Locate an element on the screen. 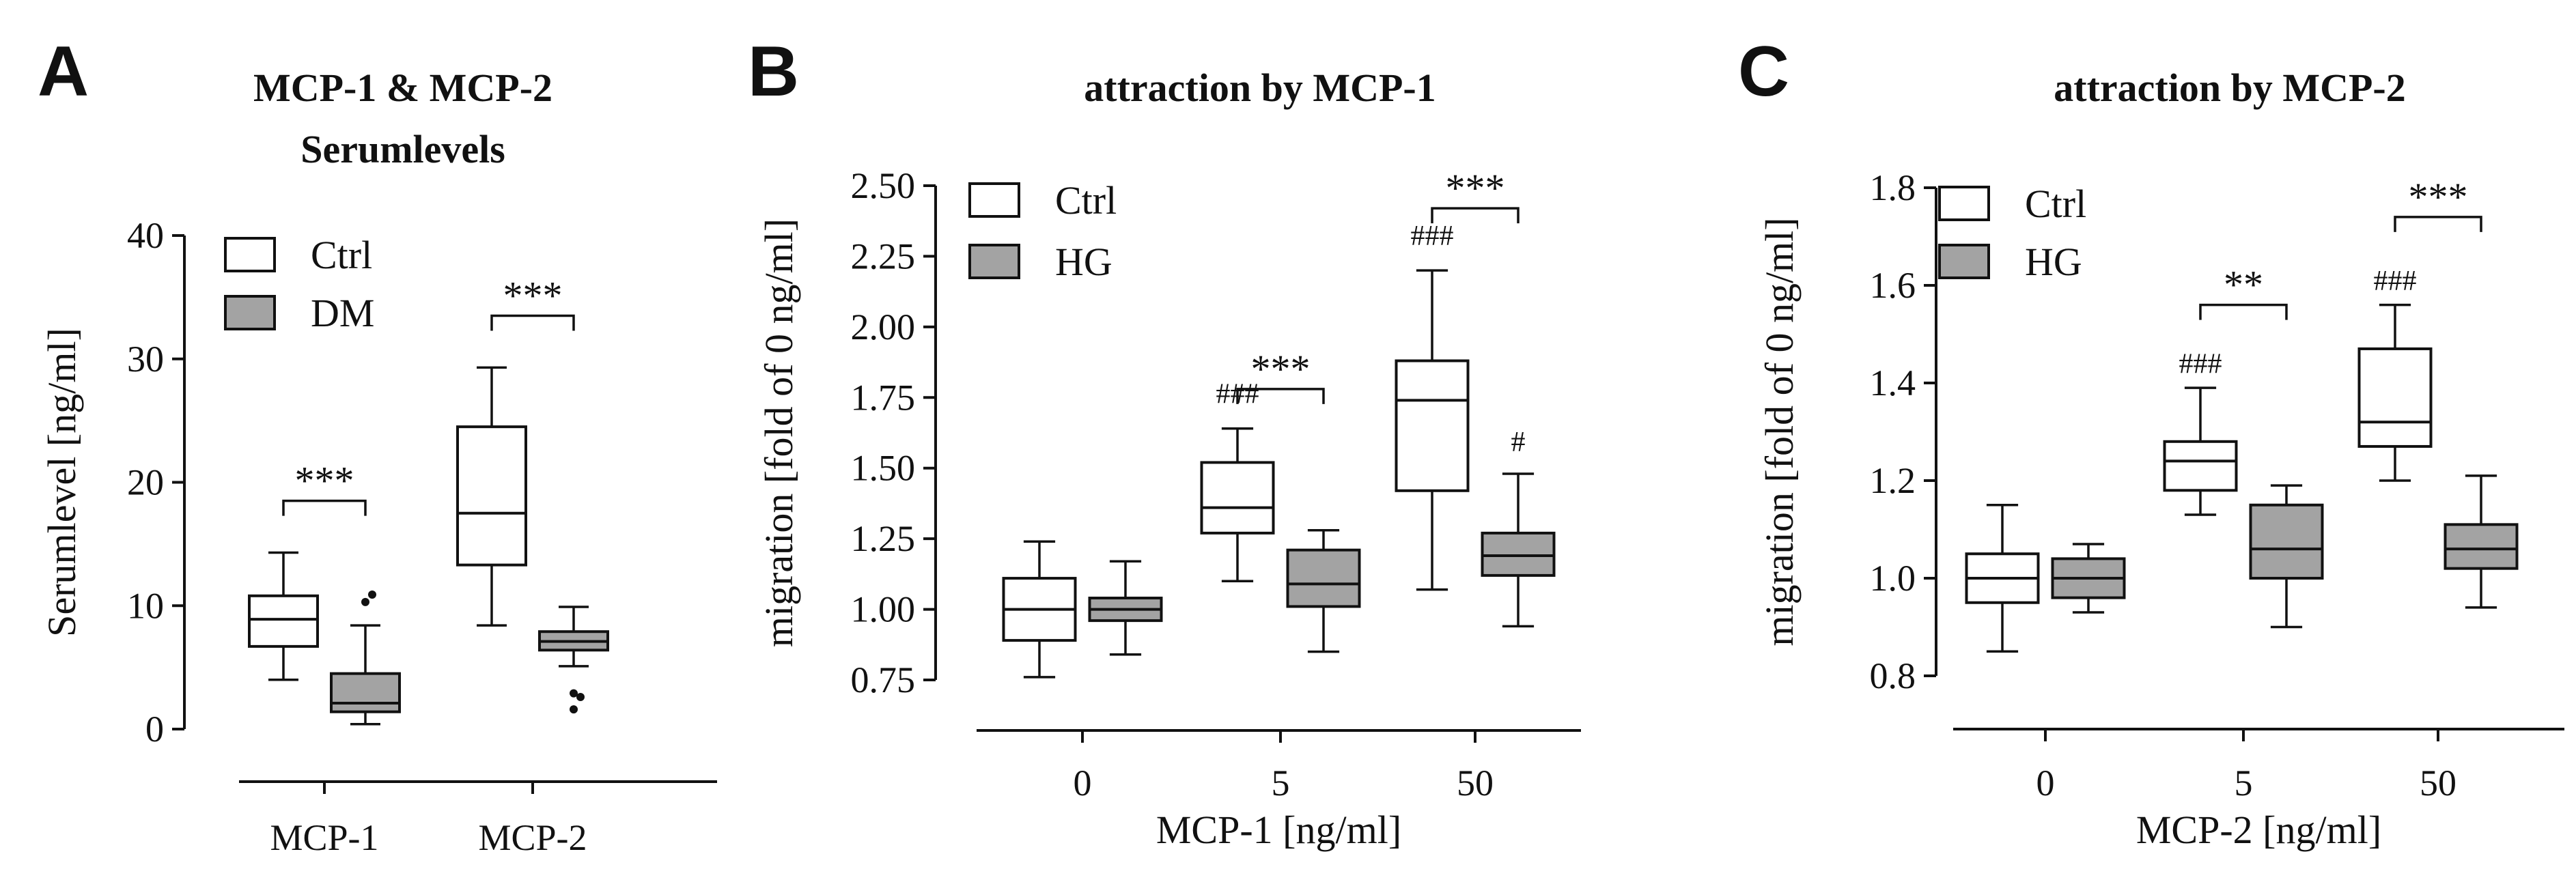 The height and width of the screenshot is (882, 2576). y-tick-label: 2.50 is located at coordinates (883, 185).